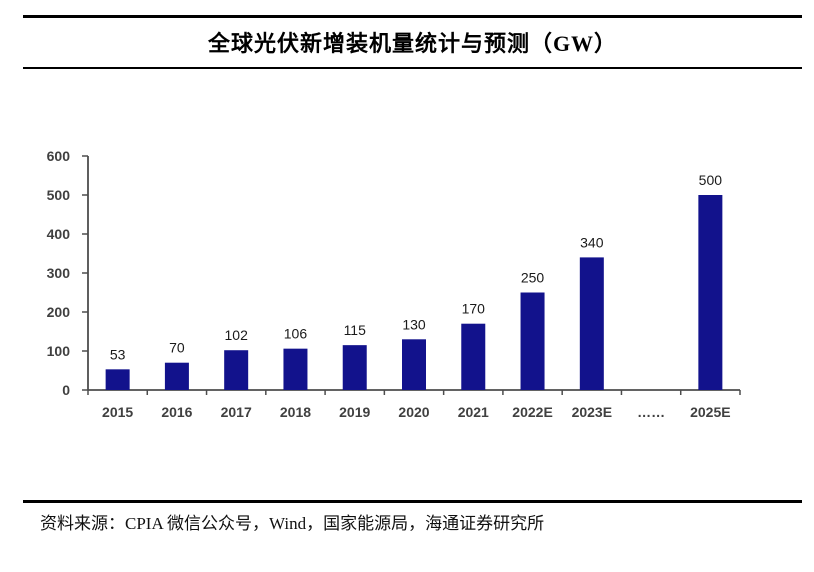 This screenshot has height=572, width=814. Describe the element at coordinates (532, 341) in the screenshot. I see `bar-2022E` at that location.